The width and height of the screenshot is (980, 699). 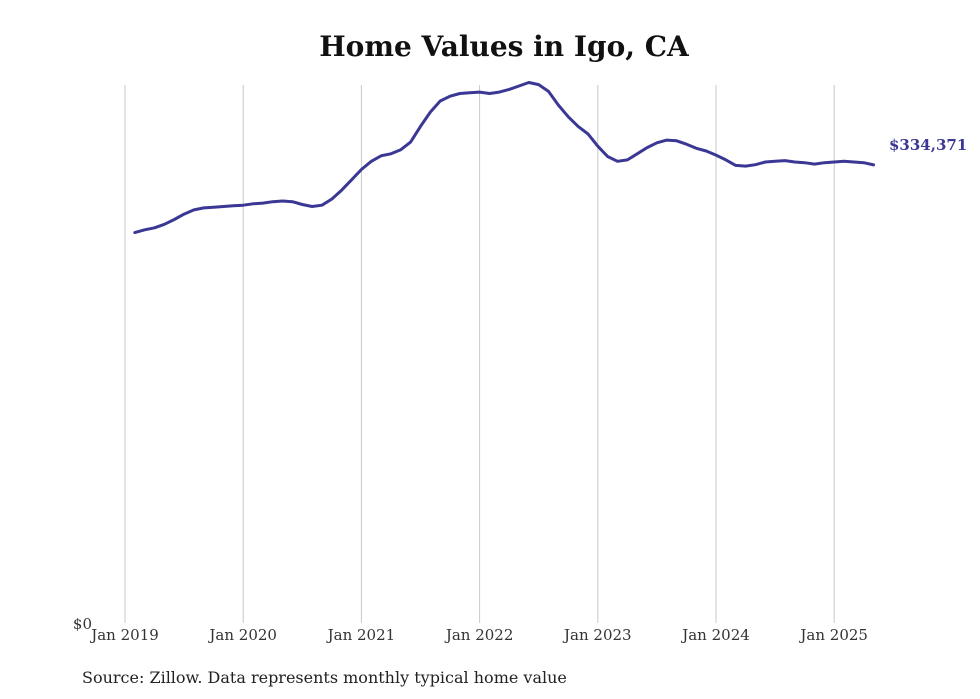 What do you see at coordinates (361, 635) in the screenshot?
I see `x-tick-label: Jan 2021` at bounding box center [361, 635].